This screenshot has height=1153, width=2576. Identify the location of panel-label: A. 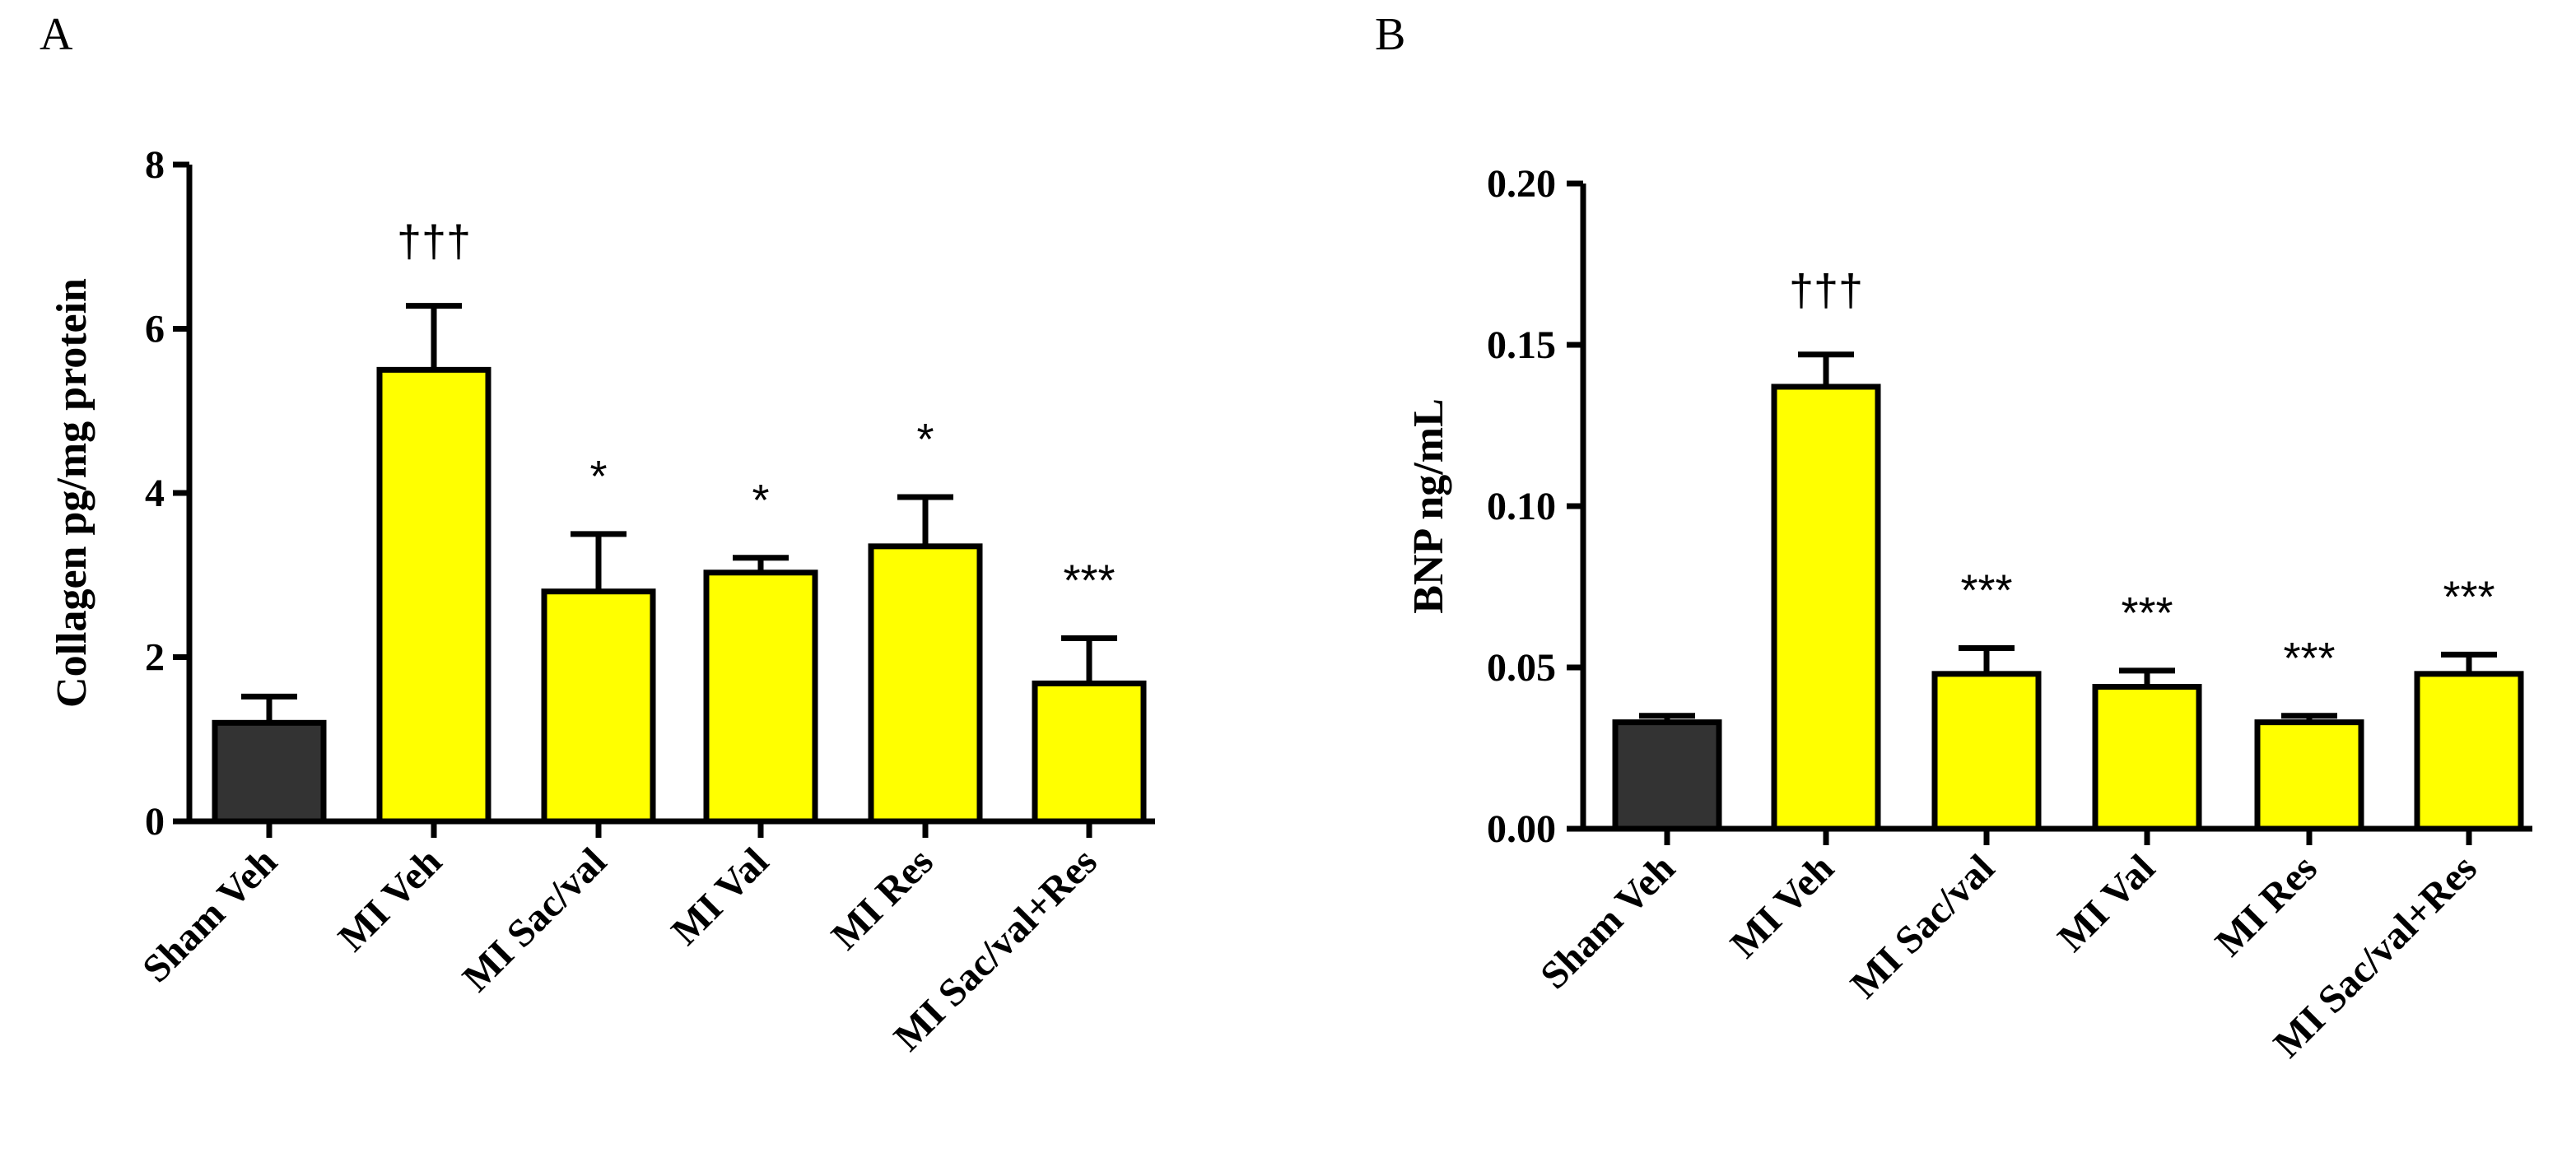
(56, 34).